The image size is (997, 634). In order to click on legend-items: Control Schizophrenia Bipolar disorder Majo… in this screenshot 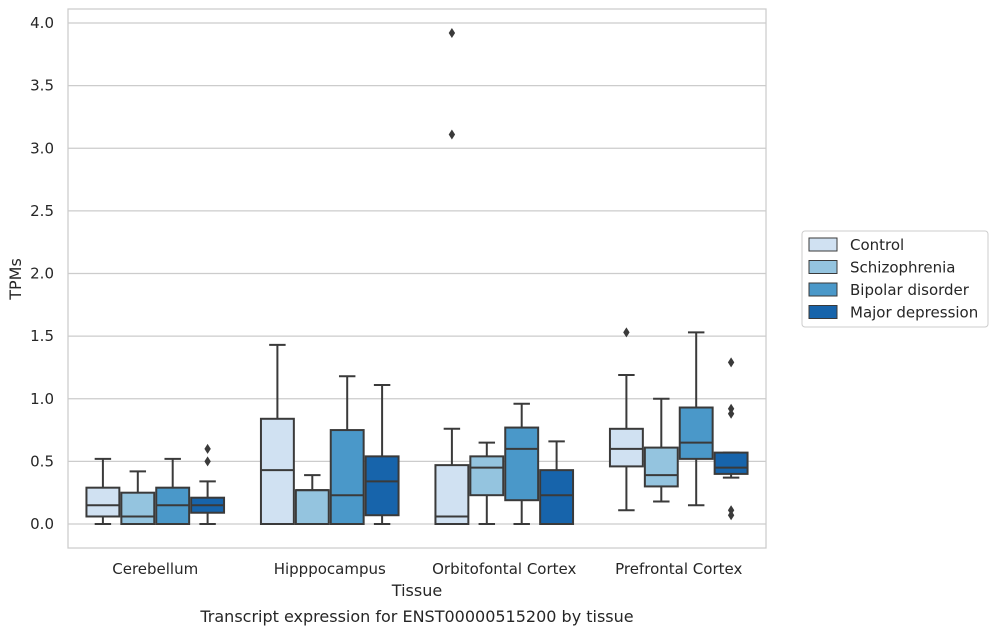, I will do `click(893, 279)`.